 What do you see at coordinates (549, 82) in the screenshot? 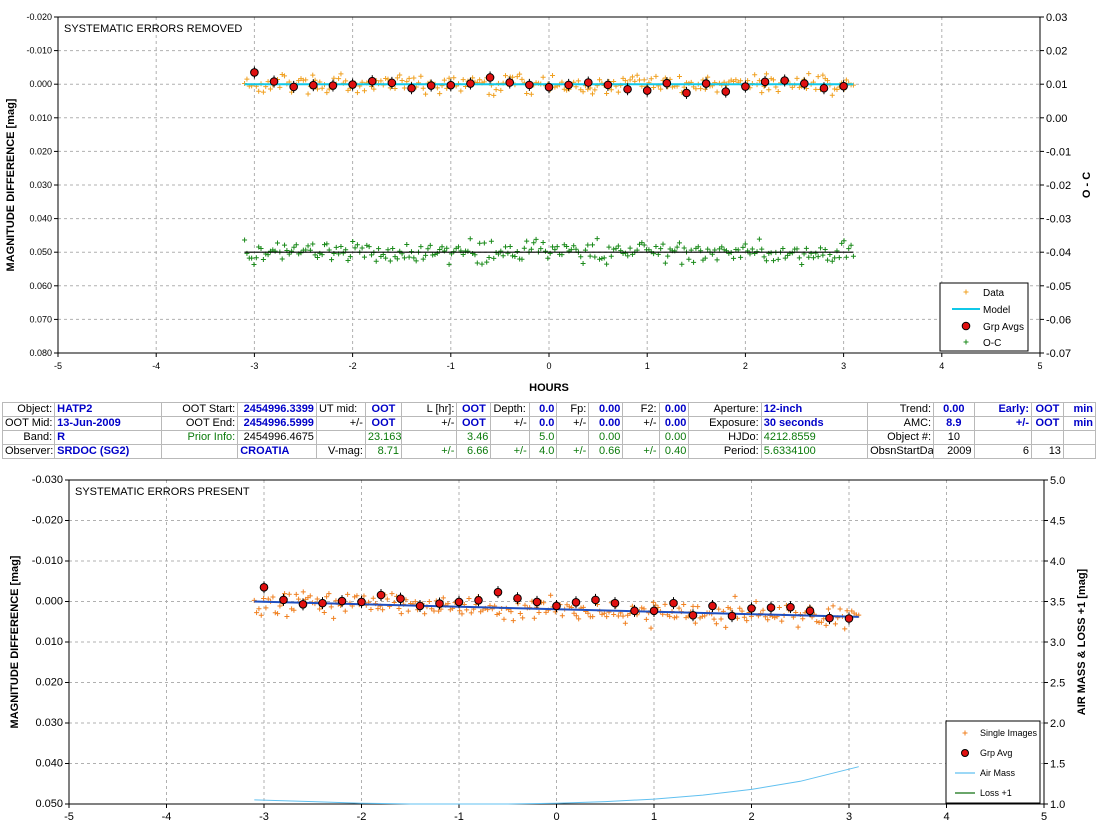
I see `series-grp-avgs` at bounding box center [549, 82].